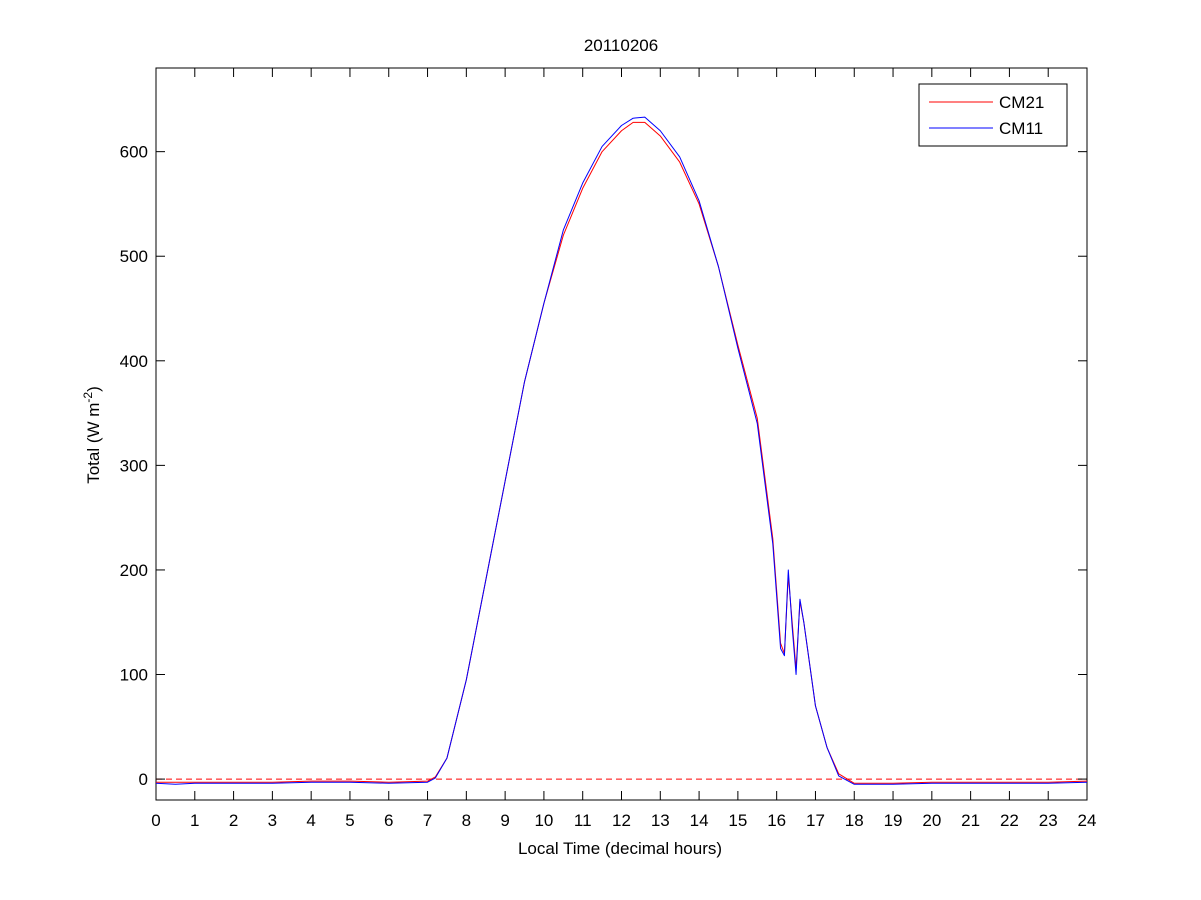 The width and height of the screenshot is (1201, 900). Describe the element at coordinates (815, 820) in the screenshot. I see `x-tick-label: 17` at that location.